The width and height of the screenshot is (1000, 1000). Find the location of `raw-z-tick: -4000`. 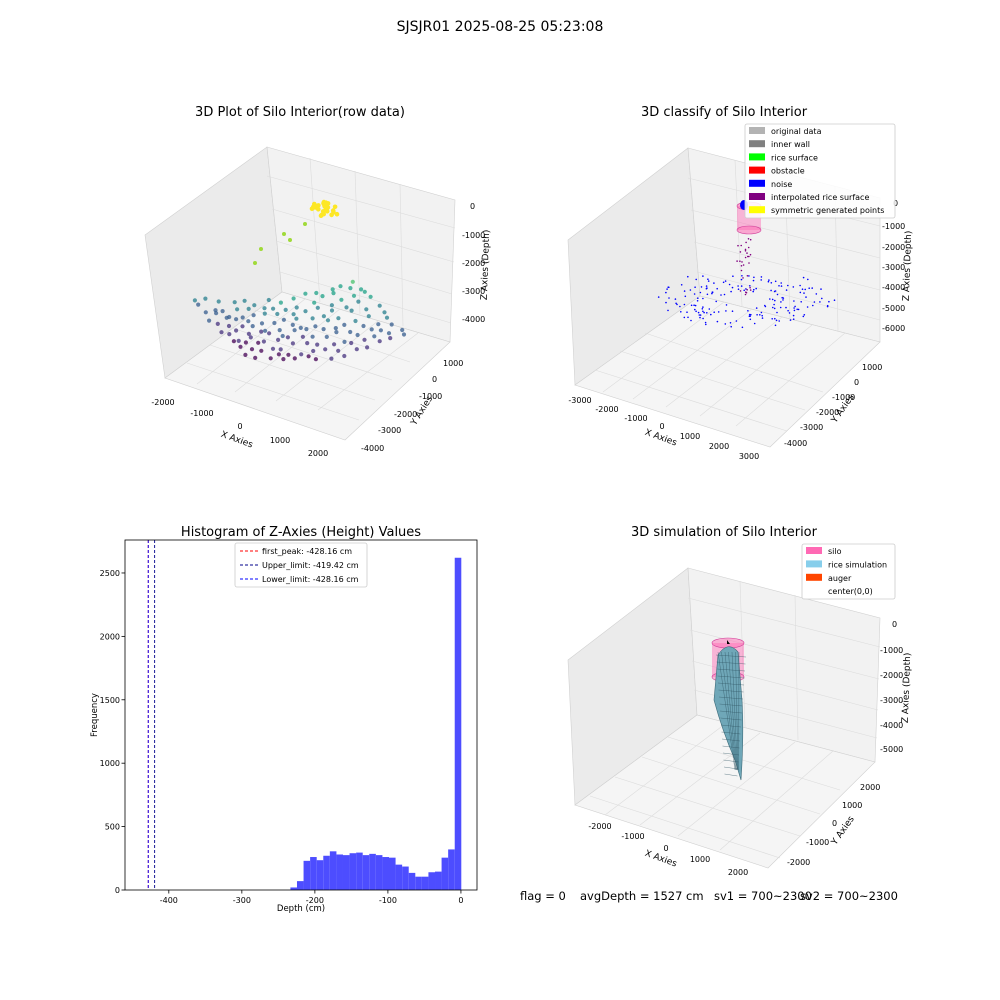

raw-z-tick: -4000 is located at coordinates (473, 319).